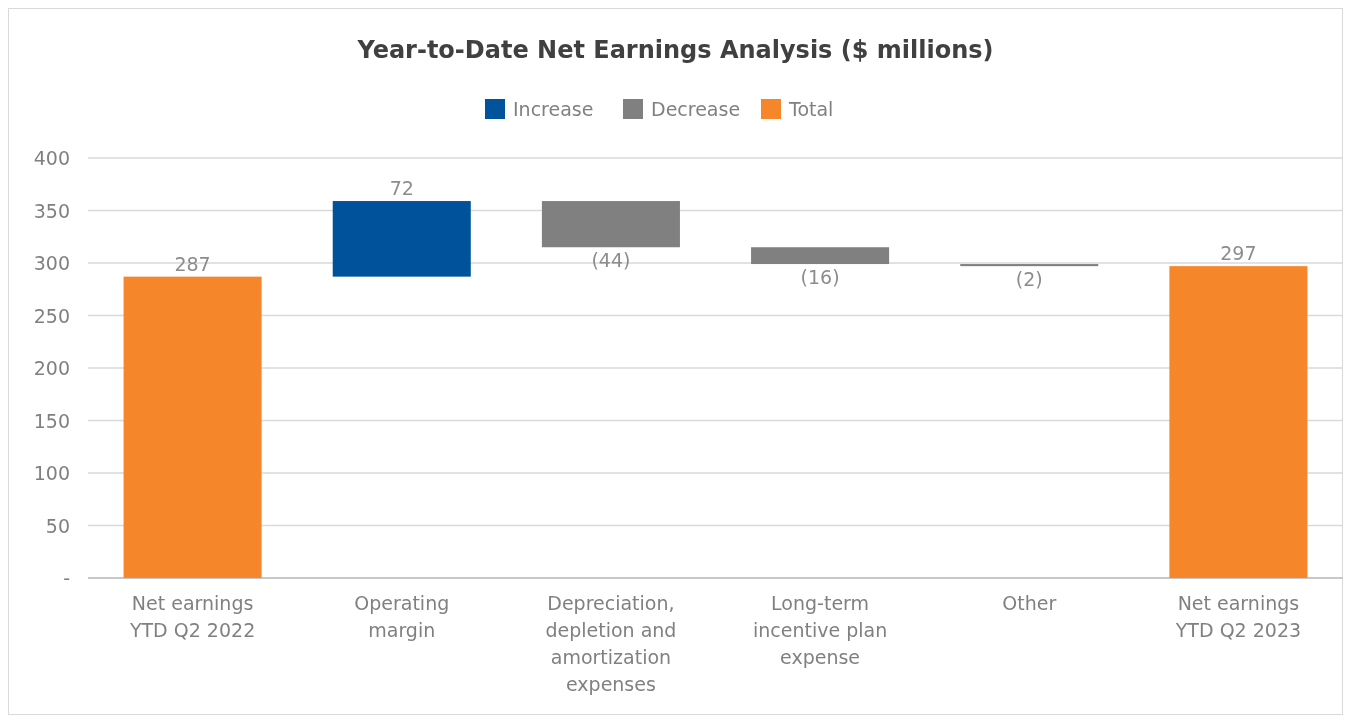  Describe the element at coordinates (51, 263) in the screenshot. I see `y-tick-label: 300` at that location.